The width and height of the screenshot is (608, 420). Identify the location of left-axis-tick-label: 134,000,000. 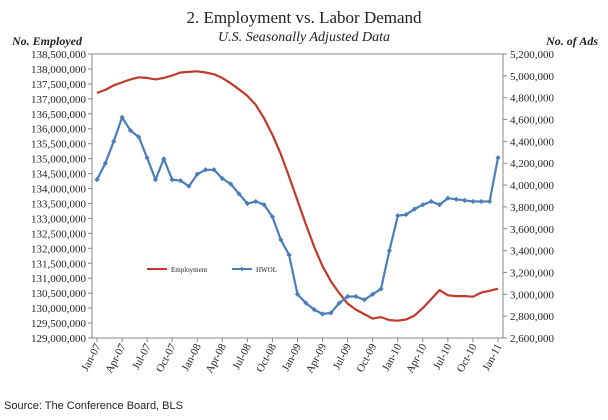
(59, 190).